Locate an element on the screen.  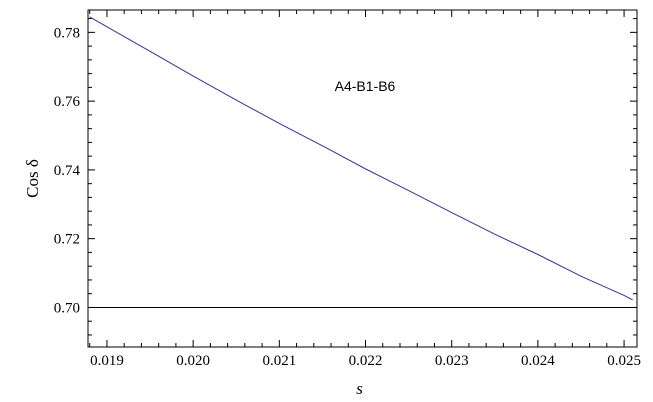
y-tick-label: 0.76 is located at coordinates (67, 102).